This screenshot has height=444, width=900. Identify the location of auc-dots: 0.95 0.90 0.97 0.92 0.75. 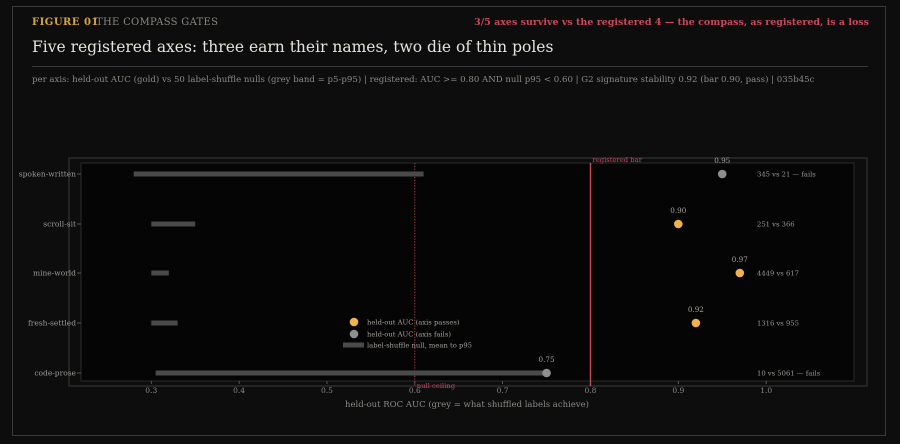
(643, 267).